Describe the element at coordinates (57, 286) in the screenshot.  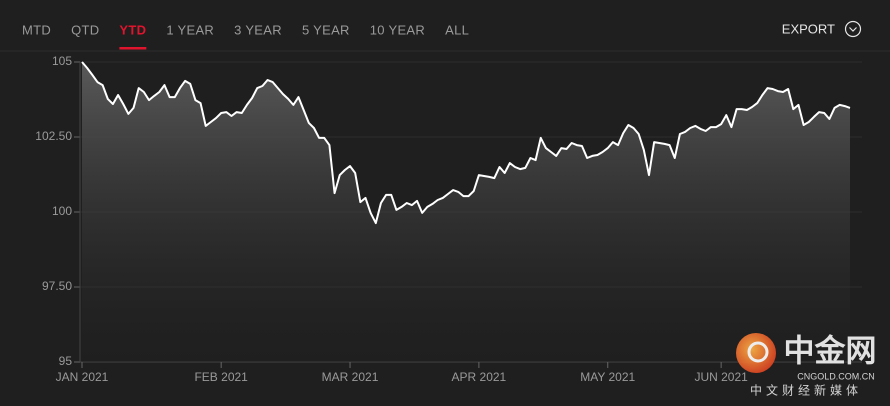
I see `y-tick-label: 97.50` at that location.